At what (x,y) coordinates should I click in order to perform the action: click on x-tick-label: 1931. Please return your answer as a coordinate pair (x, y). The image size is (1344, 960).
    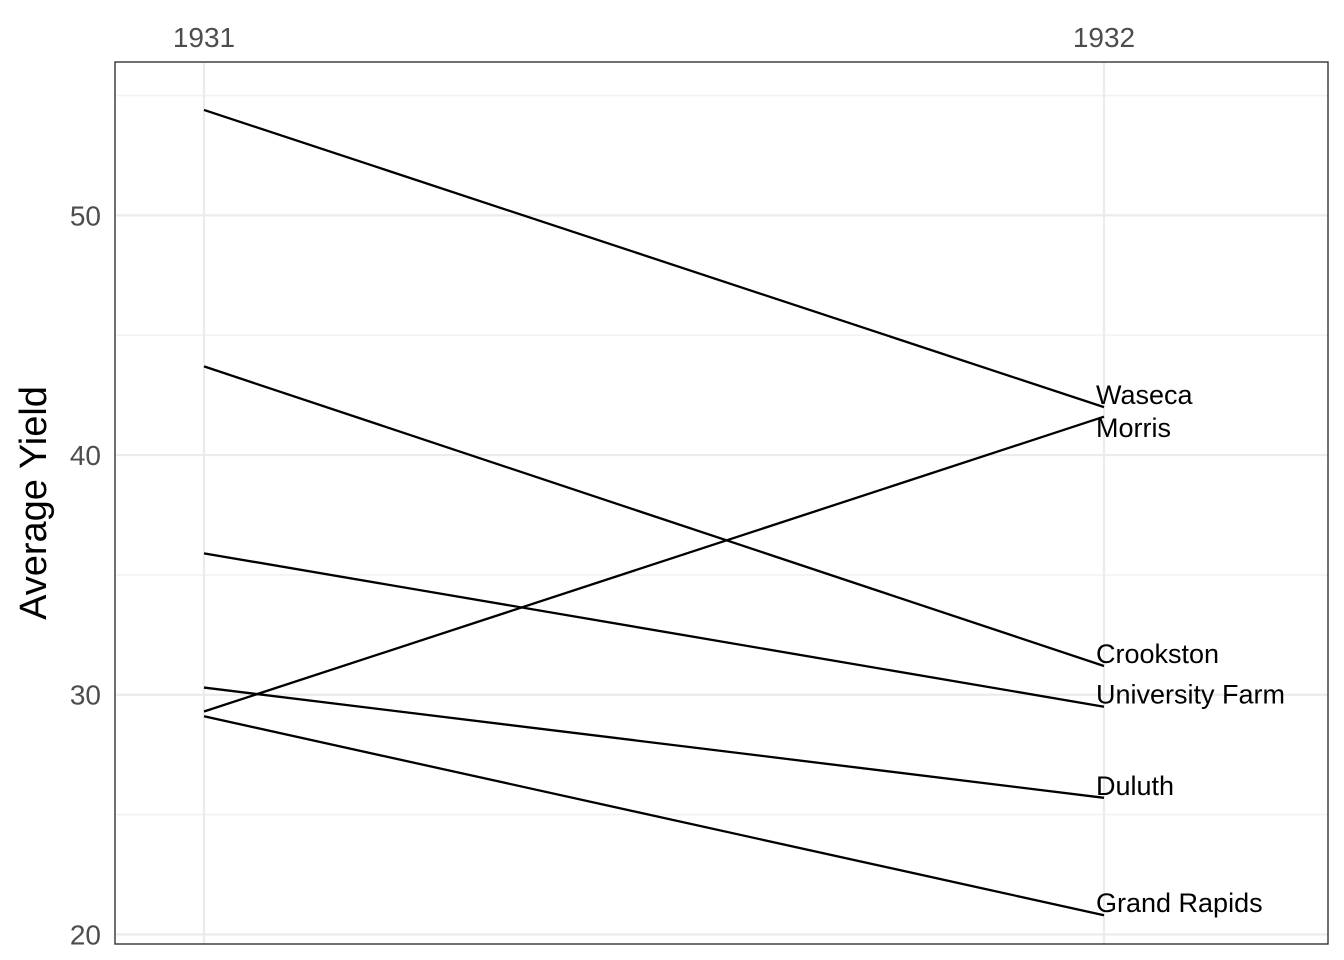
    Looking at the image, I should click on (204, 37).